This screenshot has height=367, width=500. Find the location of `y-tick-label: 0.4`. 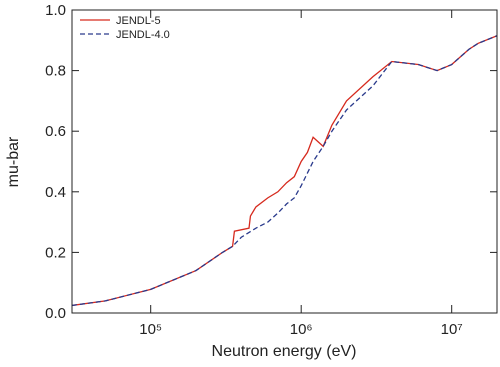

y-tick-label: 0.4 is located at coordinates (55, 192).